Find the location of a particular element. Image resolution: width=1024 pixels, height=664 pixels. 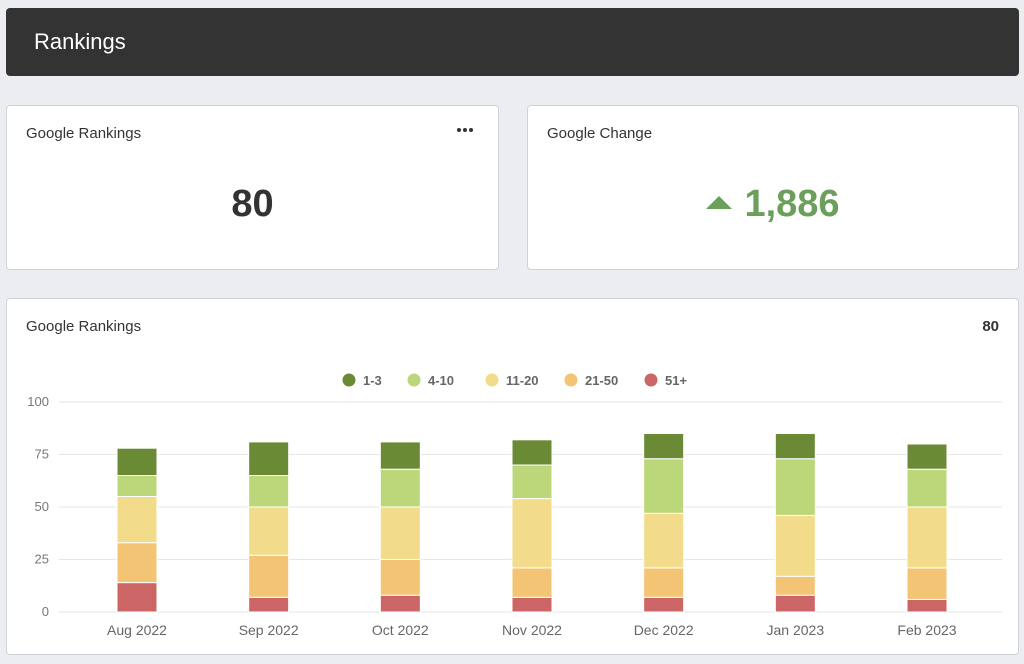

y-tick-label: 100 is located at coordinates (38, 401).